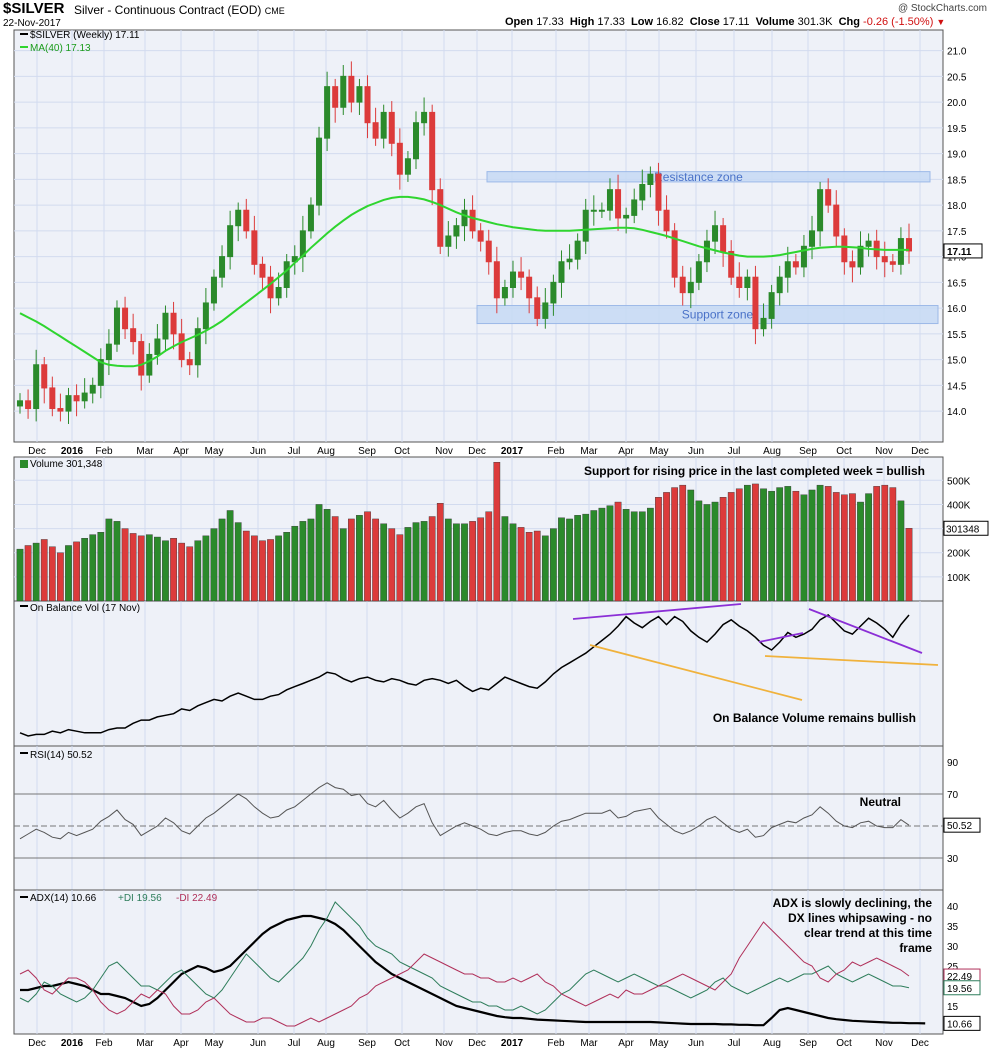 The height and width of the screenshot is (1051, 990). I want to click on brand-watermark: @ StockCharts.com, so click(942, 8).